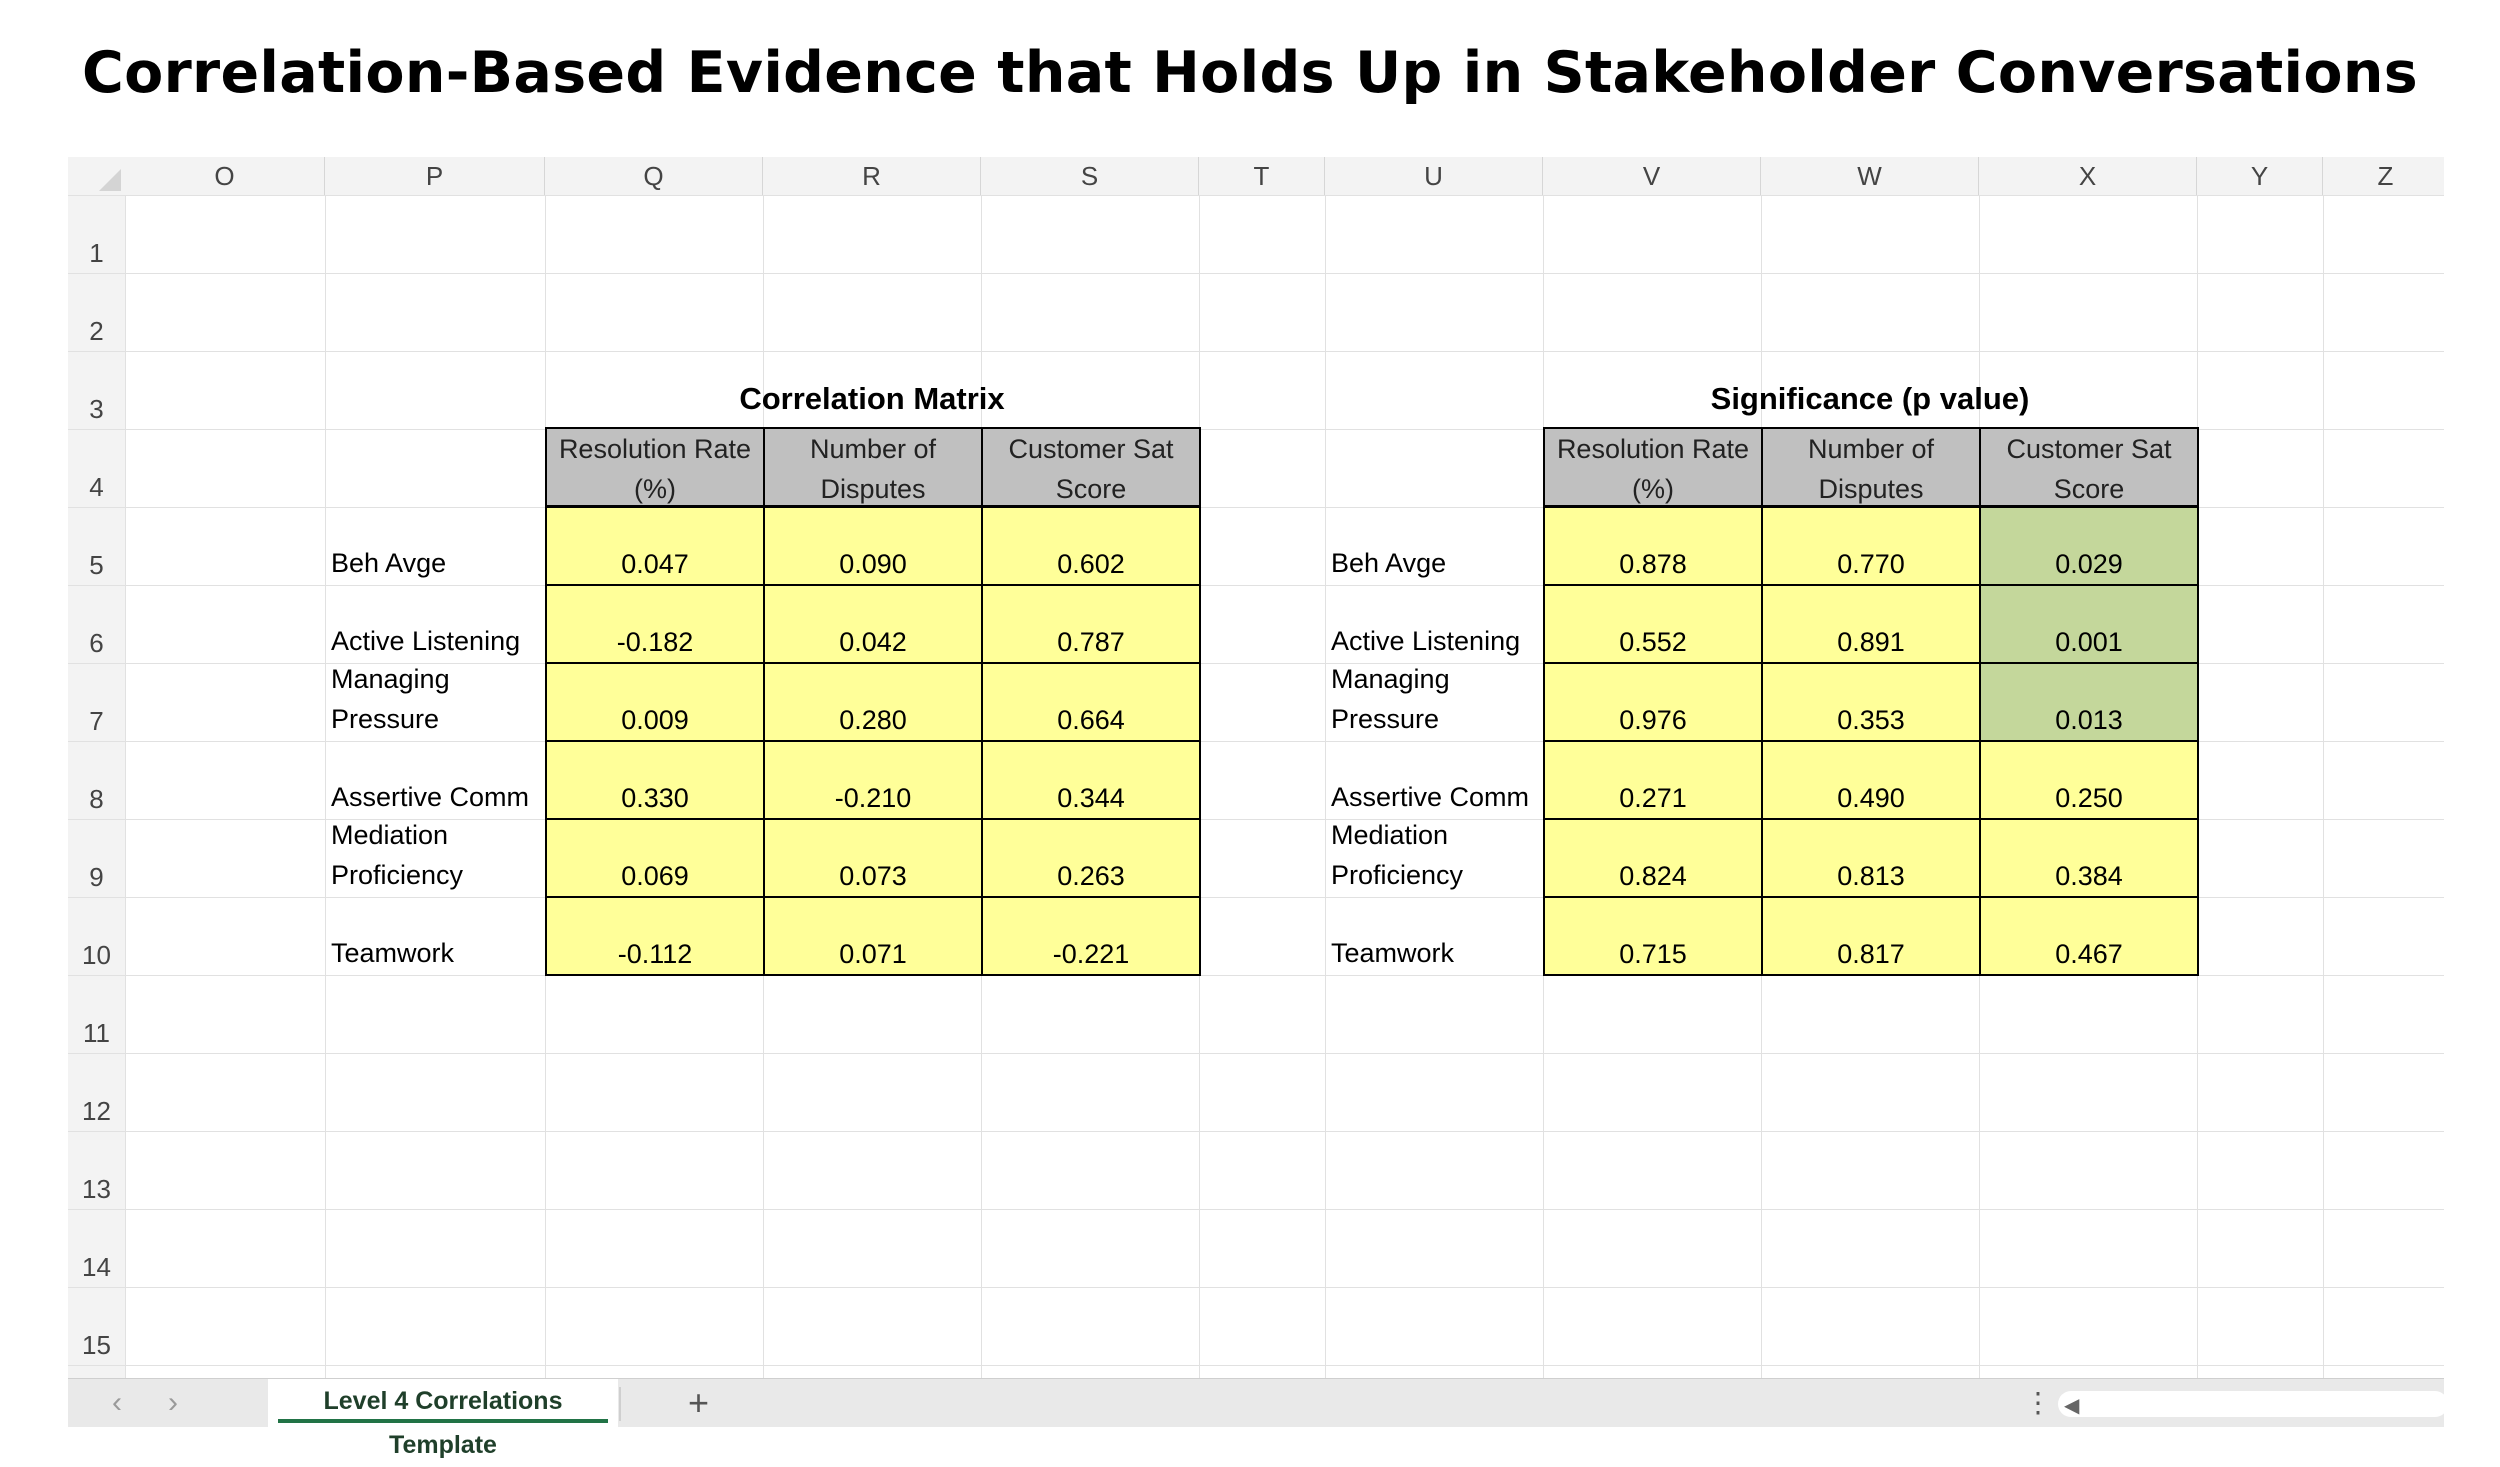 The image size is (2500, 1467). I want to click on significance_table-header-0: Resolution Rate (%), so click(1653, 467).